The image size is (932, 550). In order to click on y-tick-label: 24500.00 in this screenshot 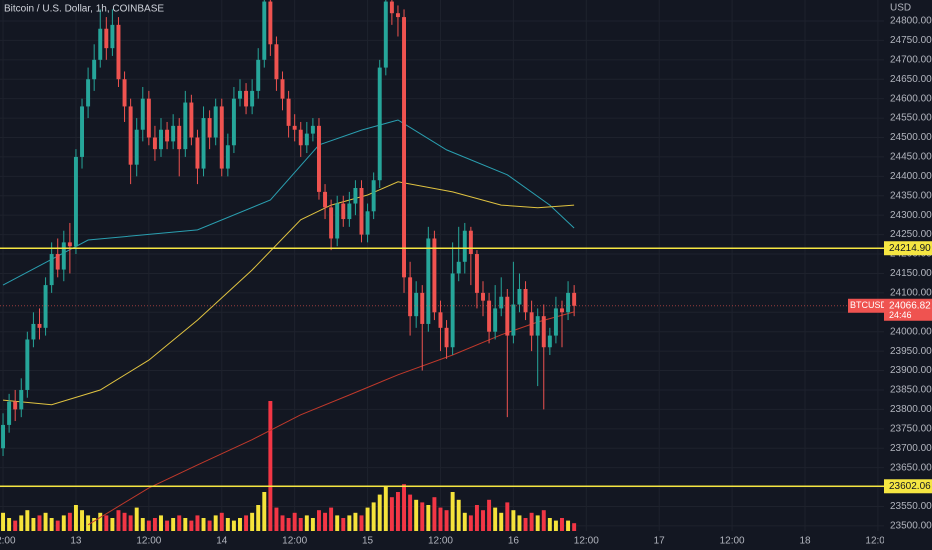, I will do `click(911, 137)`.